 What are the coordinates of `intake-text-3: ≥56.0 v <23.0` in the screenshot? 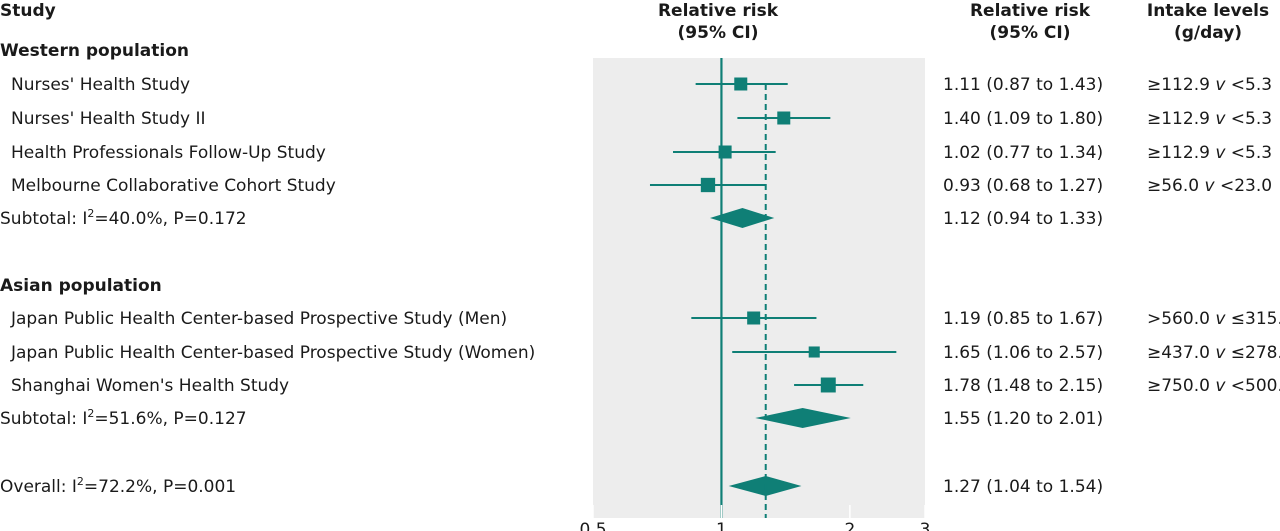 It's located at (1209, 186).